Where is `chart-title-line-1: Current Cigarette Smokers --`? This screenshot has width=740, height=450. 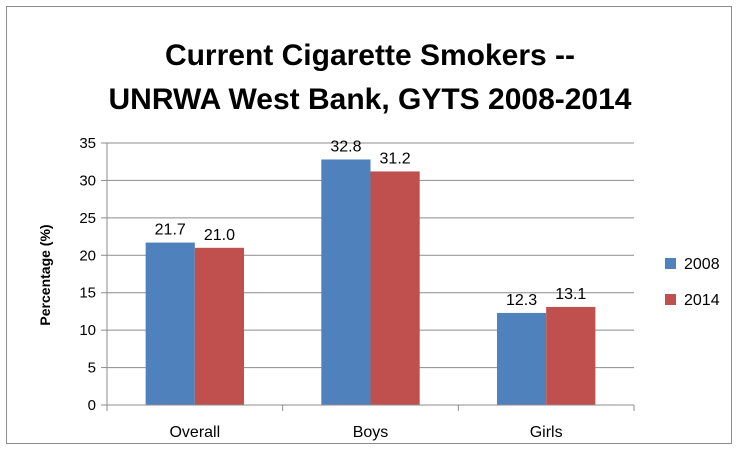
chart-title-line-1: Current Cigarette Smokers -- is located at coordinates (370, 55).